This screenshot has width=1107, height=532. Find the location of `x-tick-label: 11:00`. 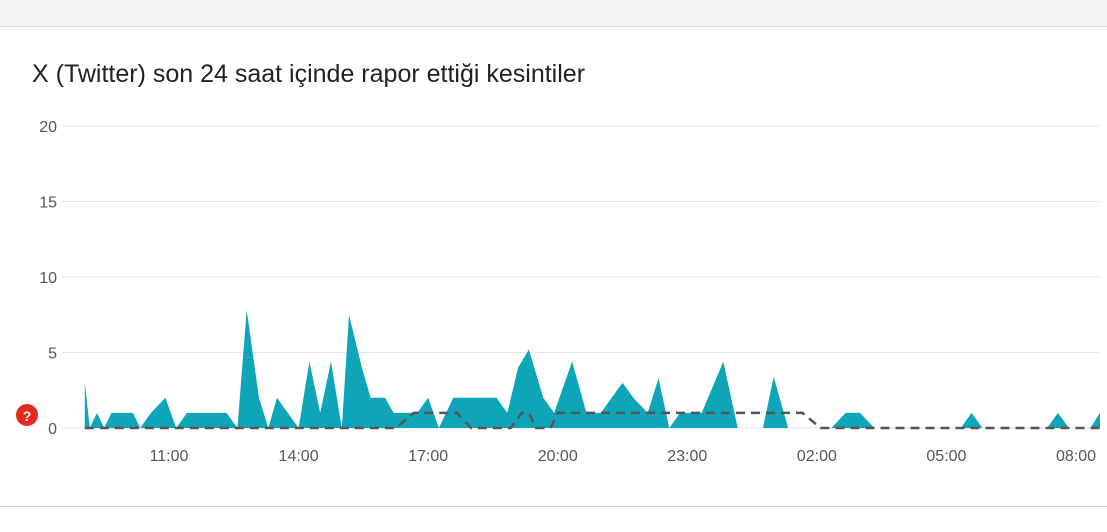

x-tick-label: 11:00 is located at coordinates (169, 456).